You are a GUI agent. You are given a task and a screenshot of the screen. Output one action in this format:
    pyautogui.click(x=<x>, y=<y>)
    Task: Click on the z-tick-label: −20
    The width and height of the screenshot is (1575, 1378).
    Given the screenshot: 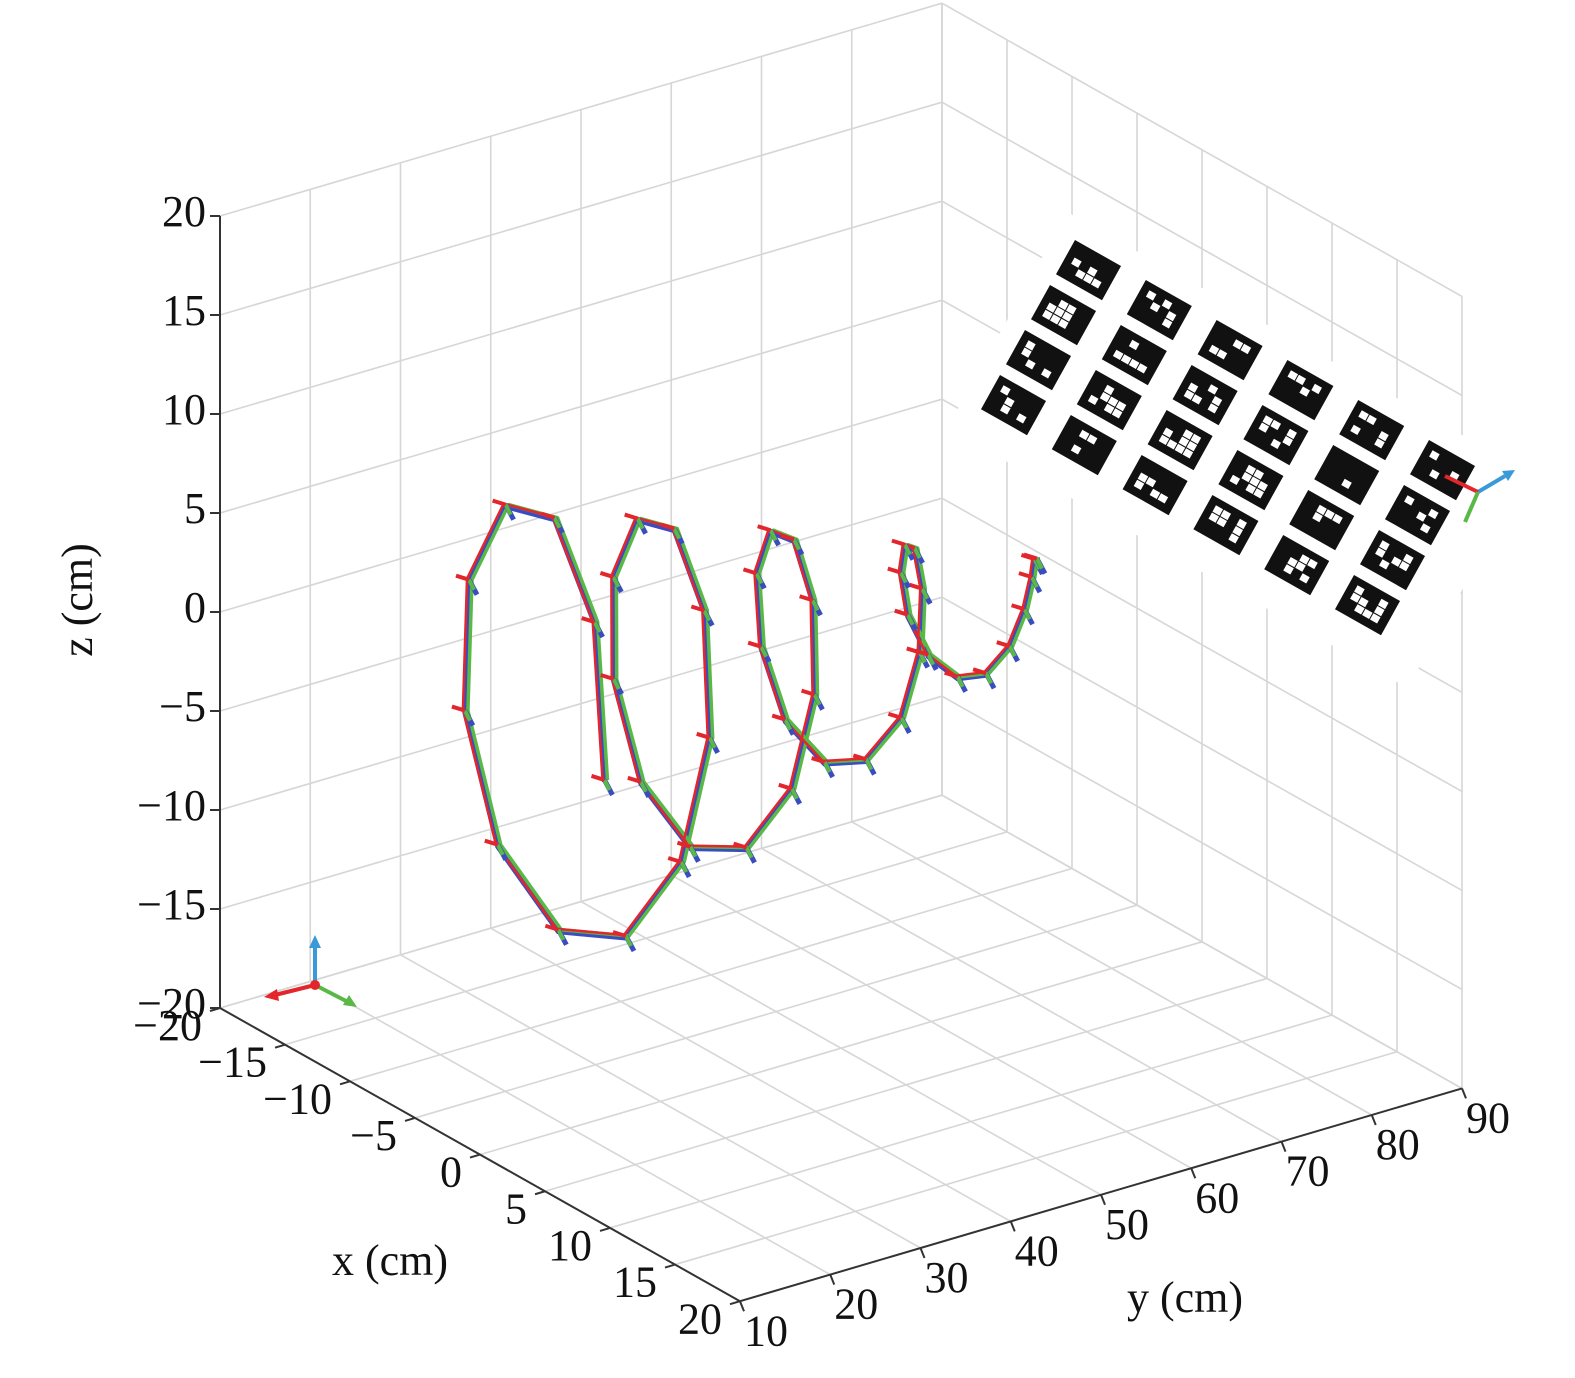 What is the action you would take?
    pyautogui.click(x=171, y=1003)
    